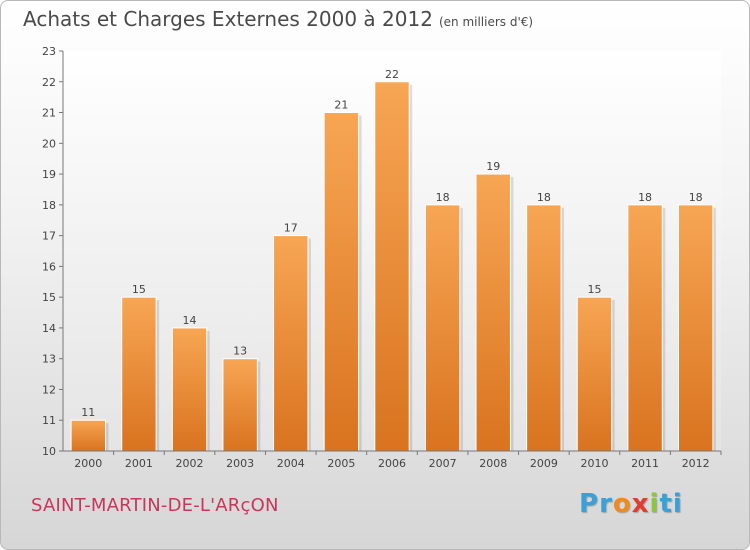  What do you see at coordinates (49, 451) in the screenshot?
I see `y-tick-label: 10` at bounding box center [49, 451].